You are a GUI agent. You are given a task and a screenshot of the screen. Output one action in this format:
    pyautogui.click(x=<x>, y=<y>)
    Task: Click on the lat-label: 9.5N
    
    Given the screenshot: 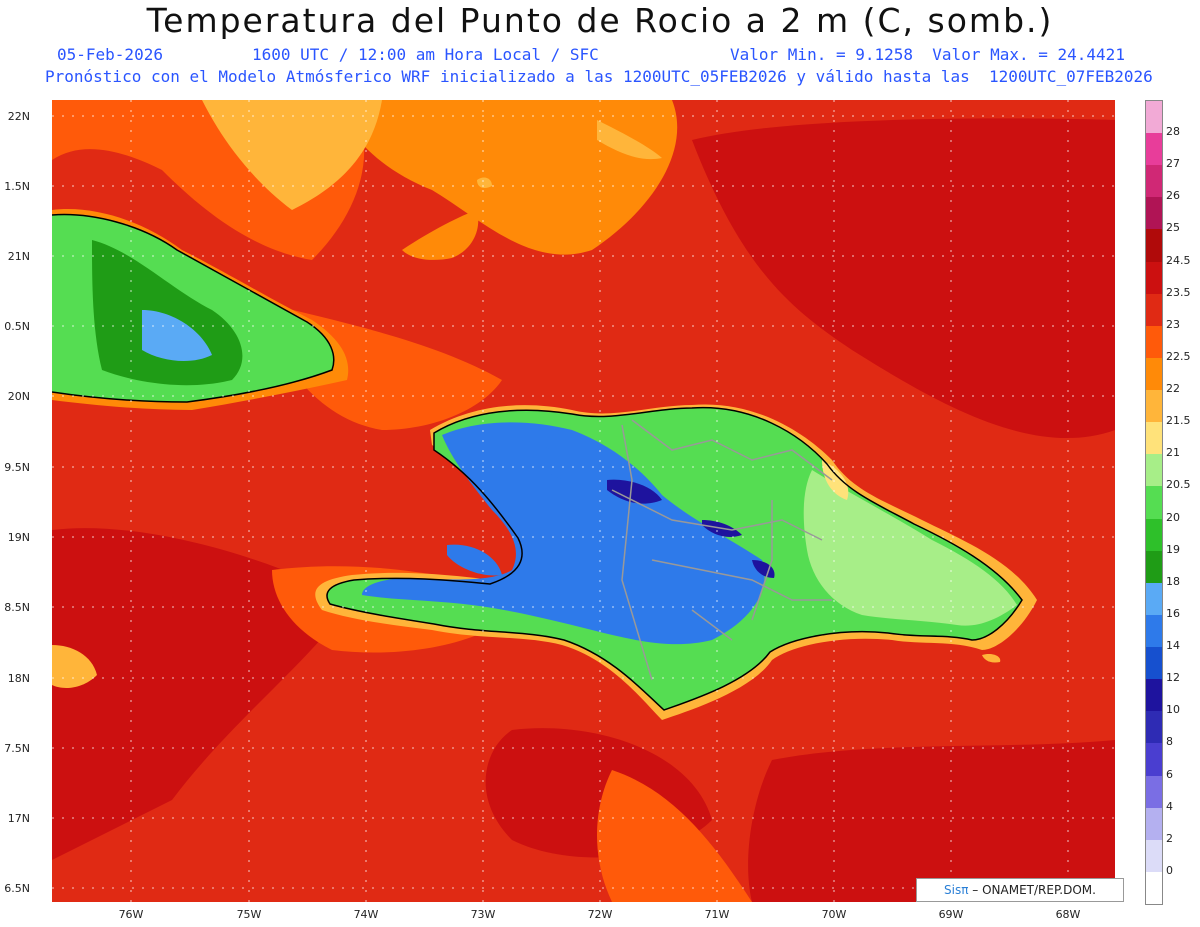 What is the action you would take?
    pyautogui.click(x=17, y=467)
    